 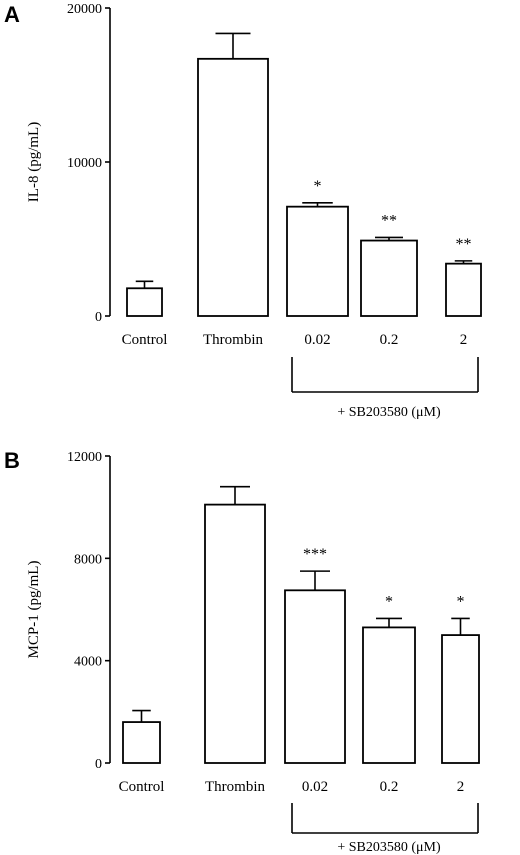 What do you see at coordinates (88, 662) in the screenshot?
I see `y-tick-label: 4000` at bounding box center [88, 662].